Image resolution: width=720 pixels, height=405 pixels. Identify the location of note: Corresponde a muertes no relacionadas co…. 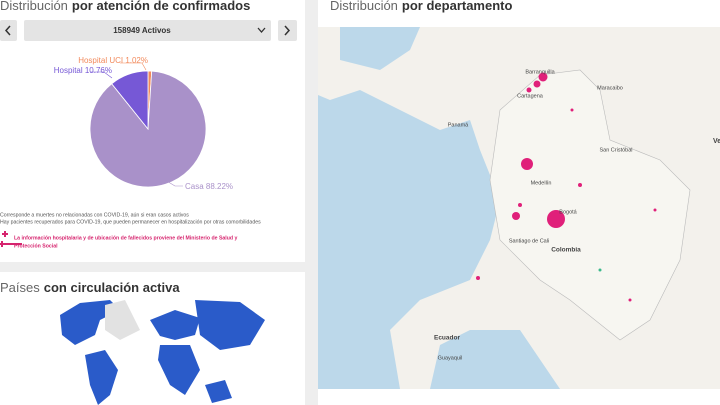
(94, 215).